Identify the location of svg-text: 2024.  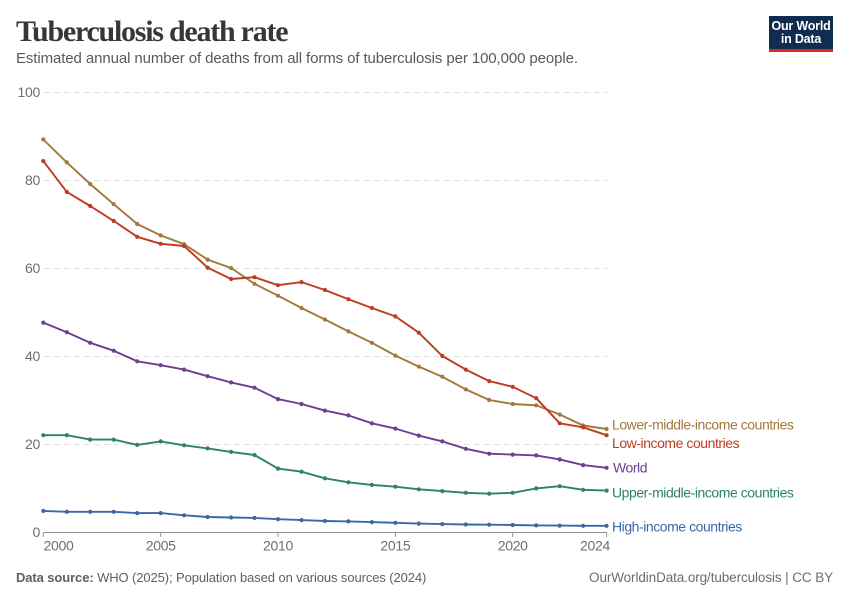
(595, 546).